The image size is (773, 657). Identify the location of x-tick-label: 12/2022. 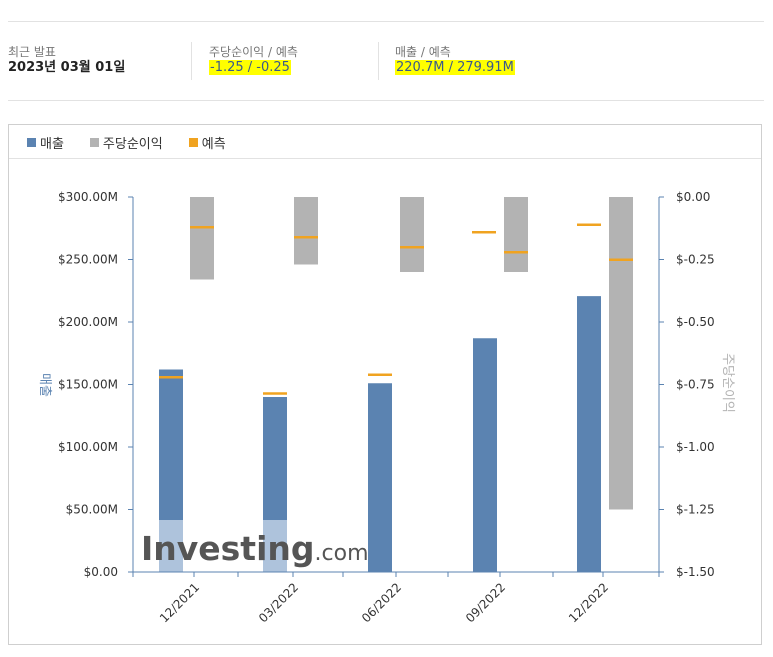
(588, 602).